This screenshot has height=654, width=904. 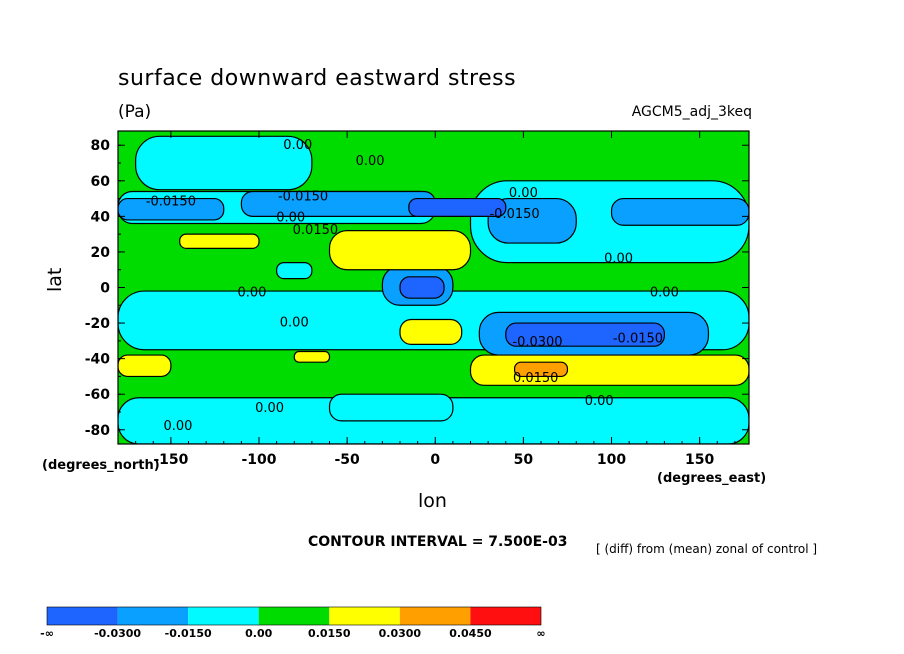 What do you see at coordinates (611, 460) in the screenshot?
I see `x-tick-label: 100` at bounding box center [611, 460].